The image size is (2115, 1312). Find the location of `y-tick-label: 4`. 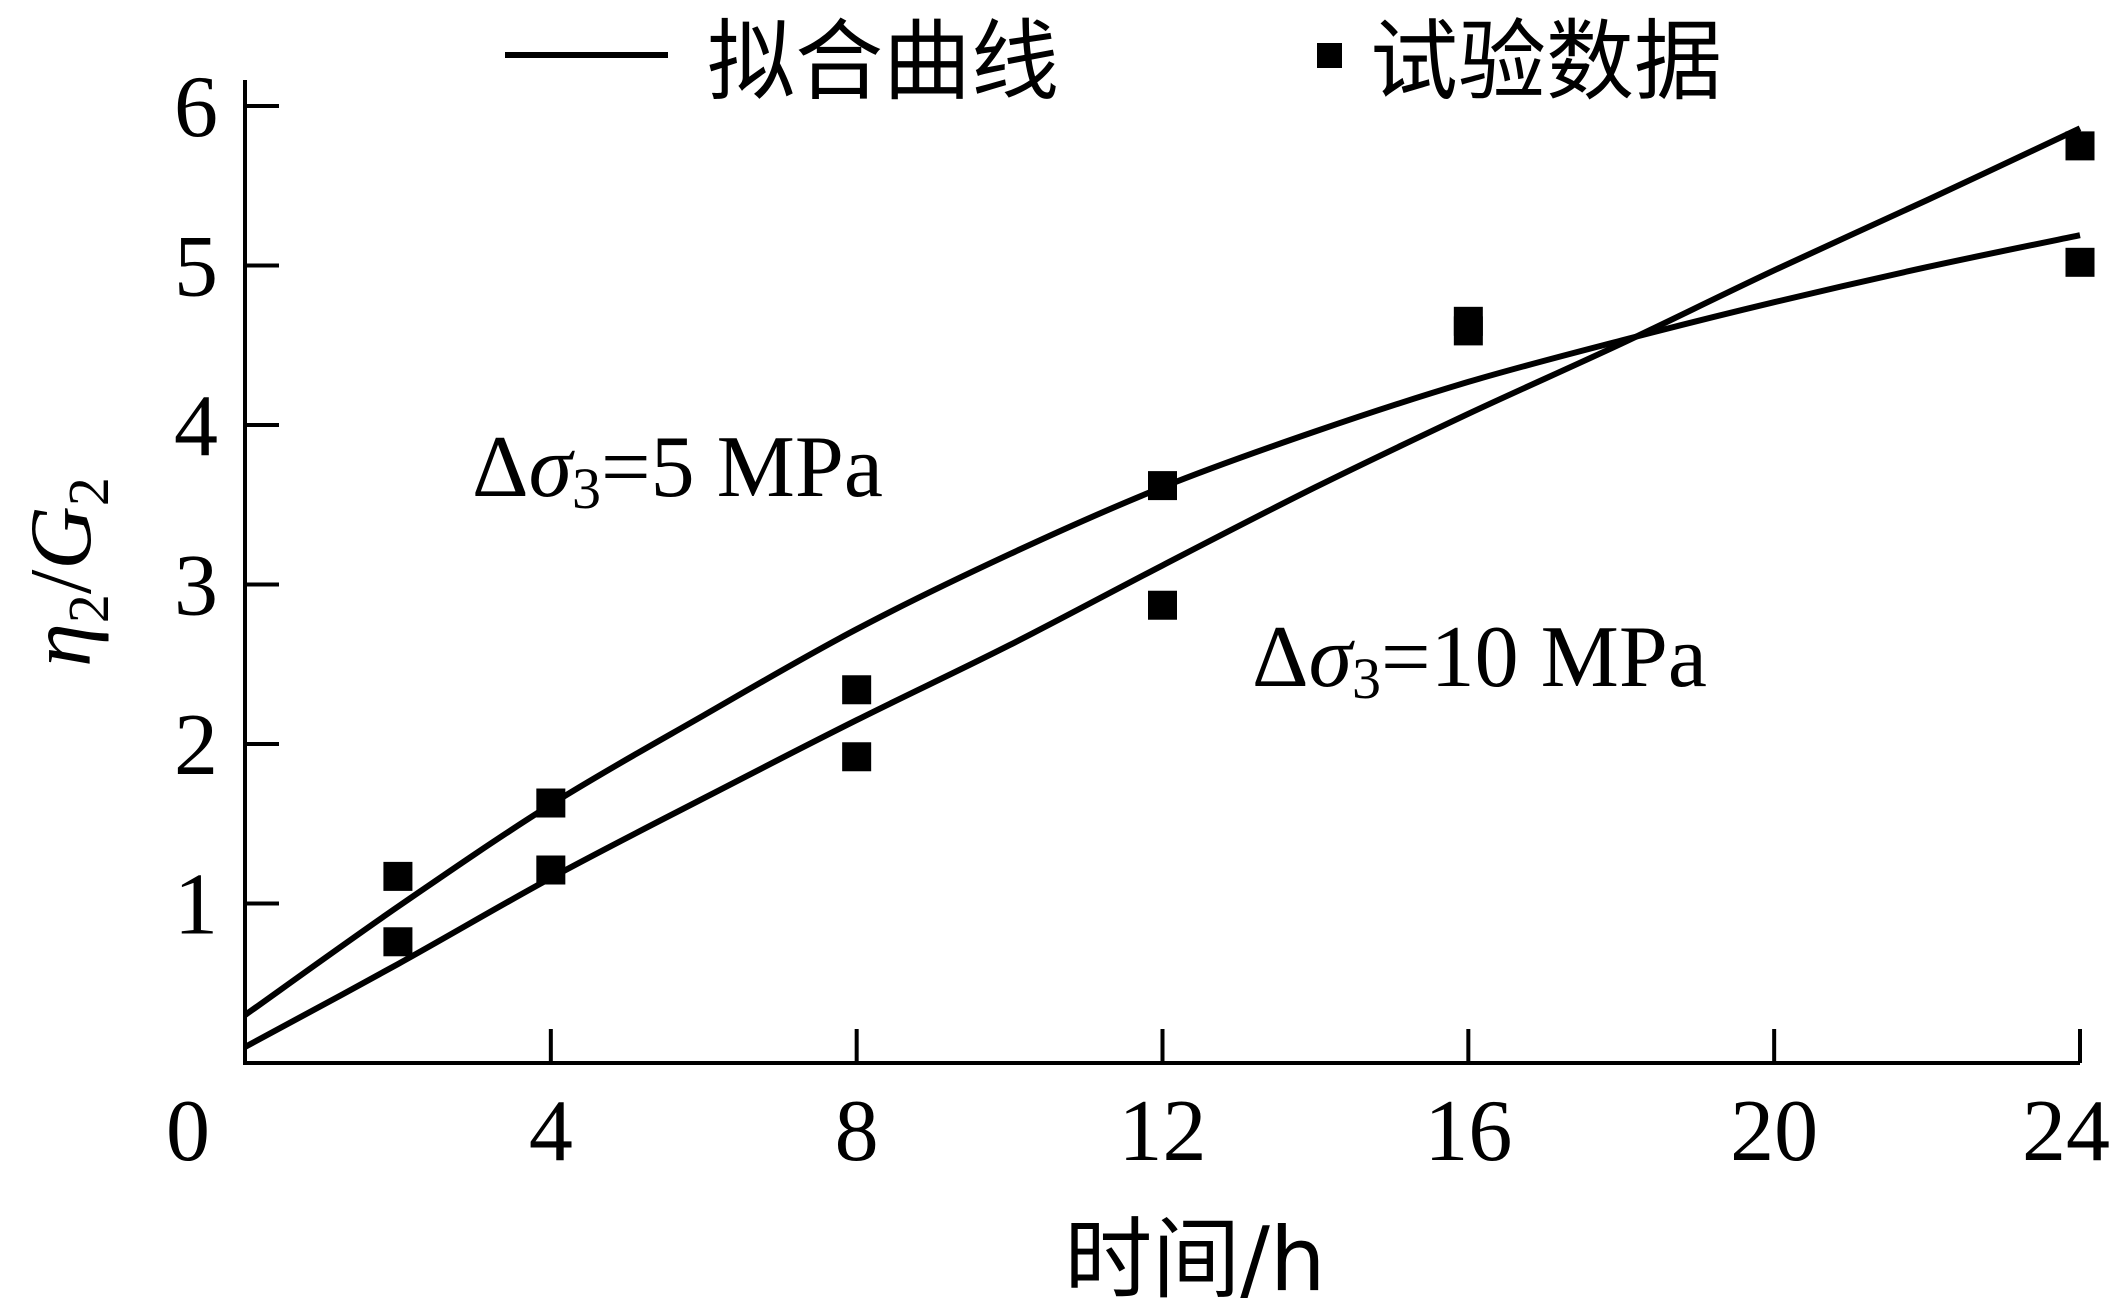

y-tick-label: 4 is located at coordinates (196, 426).